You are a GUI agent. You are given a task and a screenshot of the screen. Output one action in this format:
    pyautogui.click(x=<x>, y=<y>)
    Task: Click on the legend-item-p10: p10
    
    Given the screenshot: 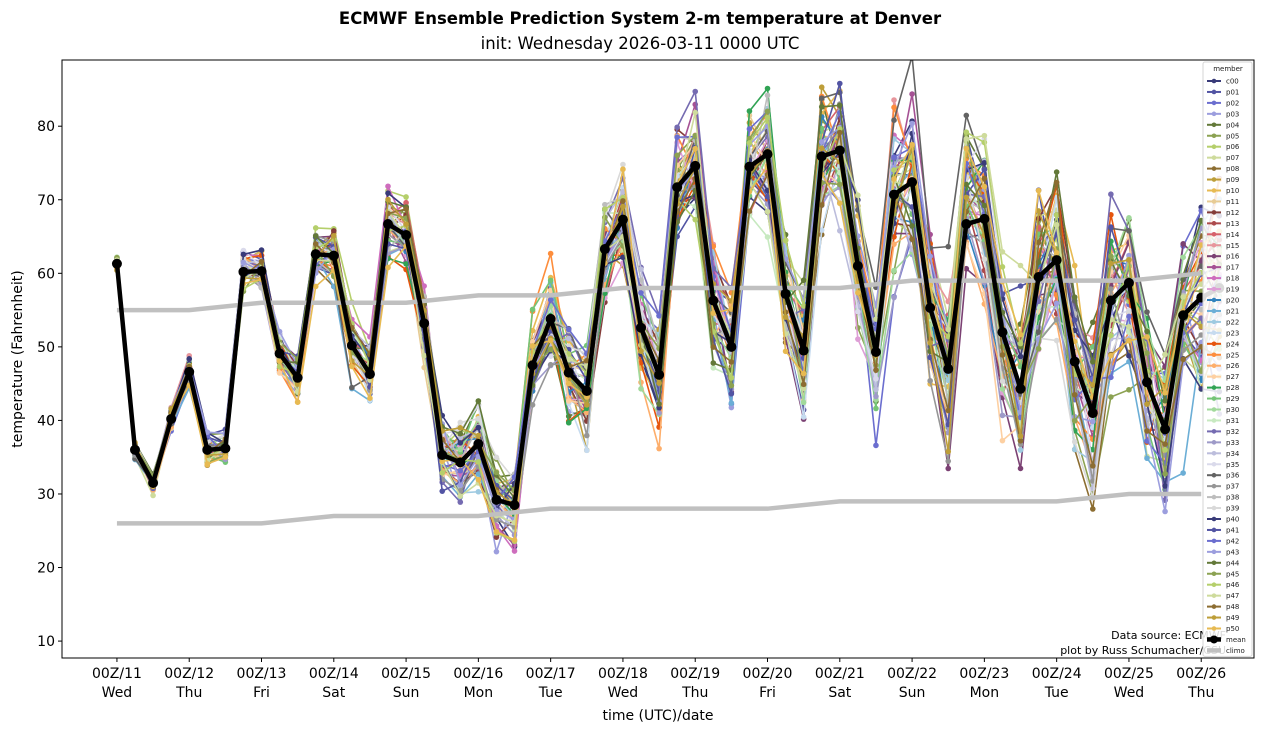 What is the action you would take?
    pyautogui.click(x=1223, y=191)
    